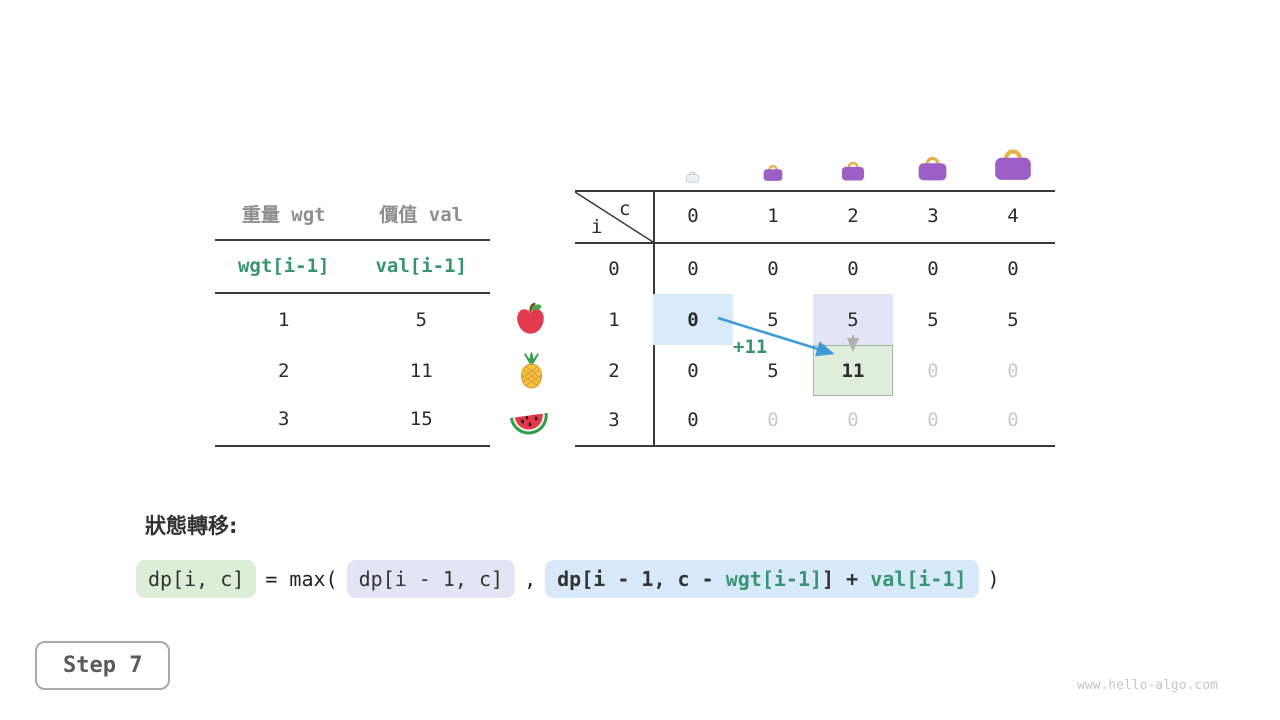 The width and height of the screenshot is (1280, 720). What do you see at coordinates (853, 268) in the screenshot?
I see `dp-cell-0-2: 0` at bounding box center [853, 268].